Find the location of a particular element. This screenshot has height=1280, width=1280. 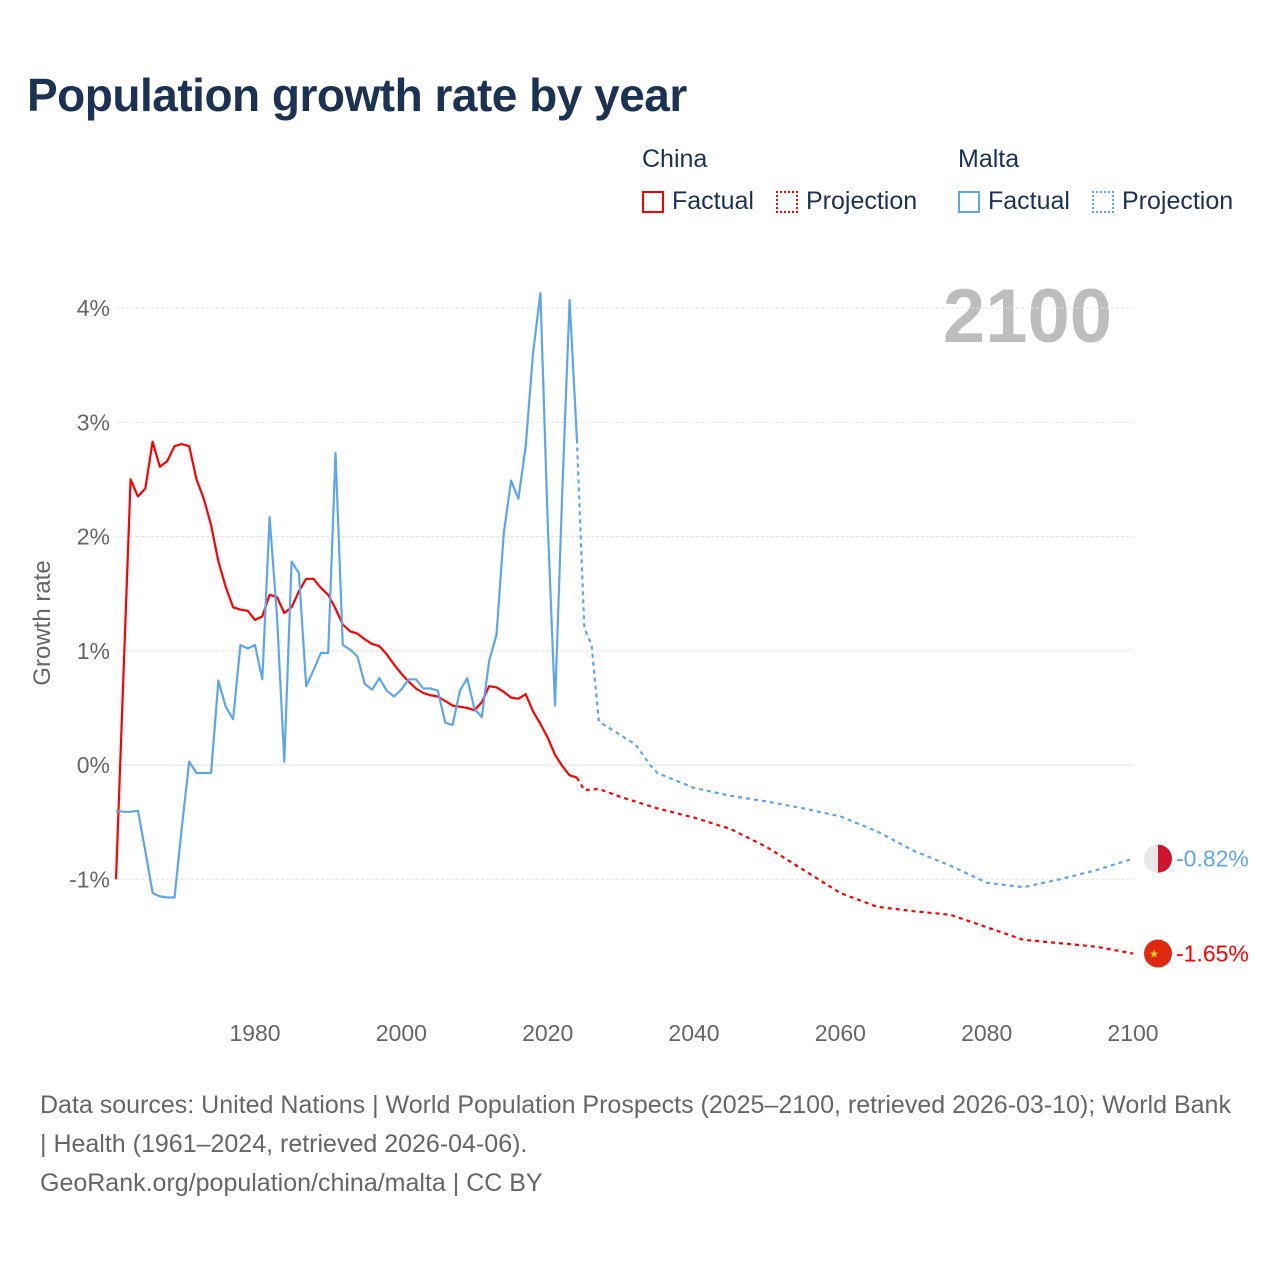

legend-malta-factual: Factual is located at coordinates (1014, 201).